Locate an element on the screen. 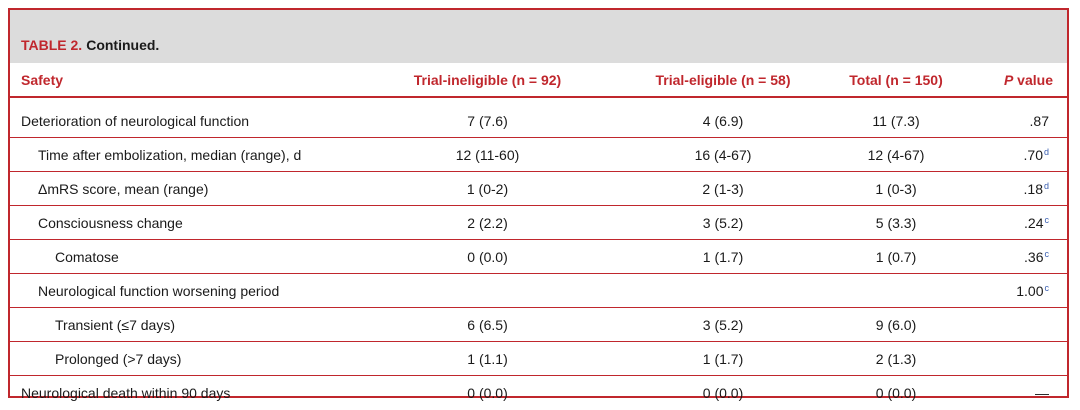  row-label: Transient (≤7 days) is located at coordinates (180, 324).